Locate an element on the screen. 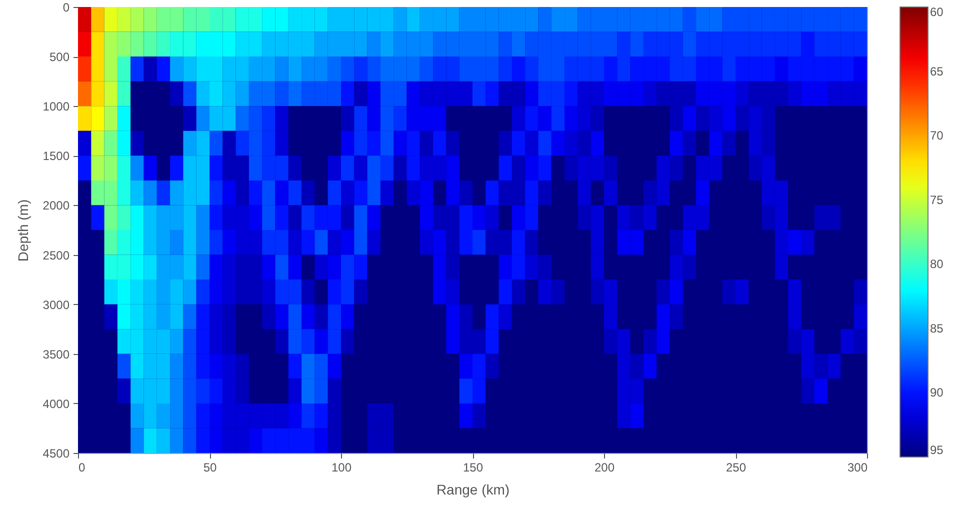 This screenshot has width=960, height=525. y-tick-label: 0 is located at coordinates (66, 7).